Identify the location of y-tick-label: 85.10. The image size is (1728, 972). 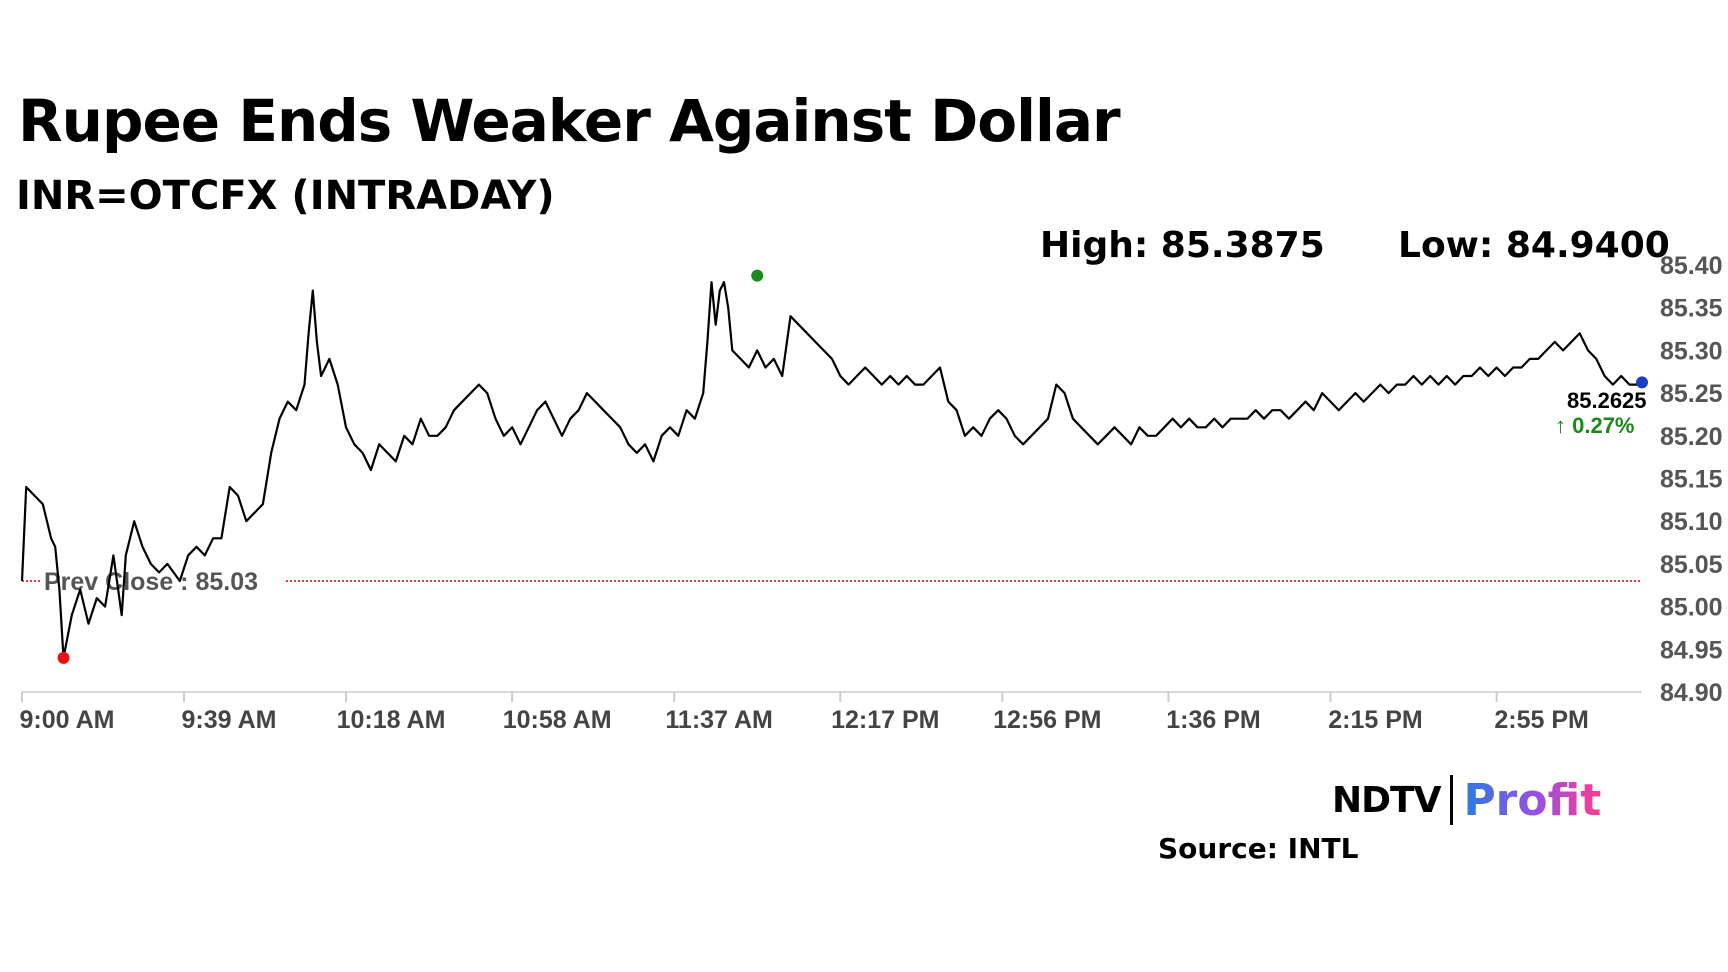
(1691, 522).